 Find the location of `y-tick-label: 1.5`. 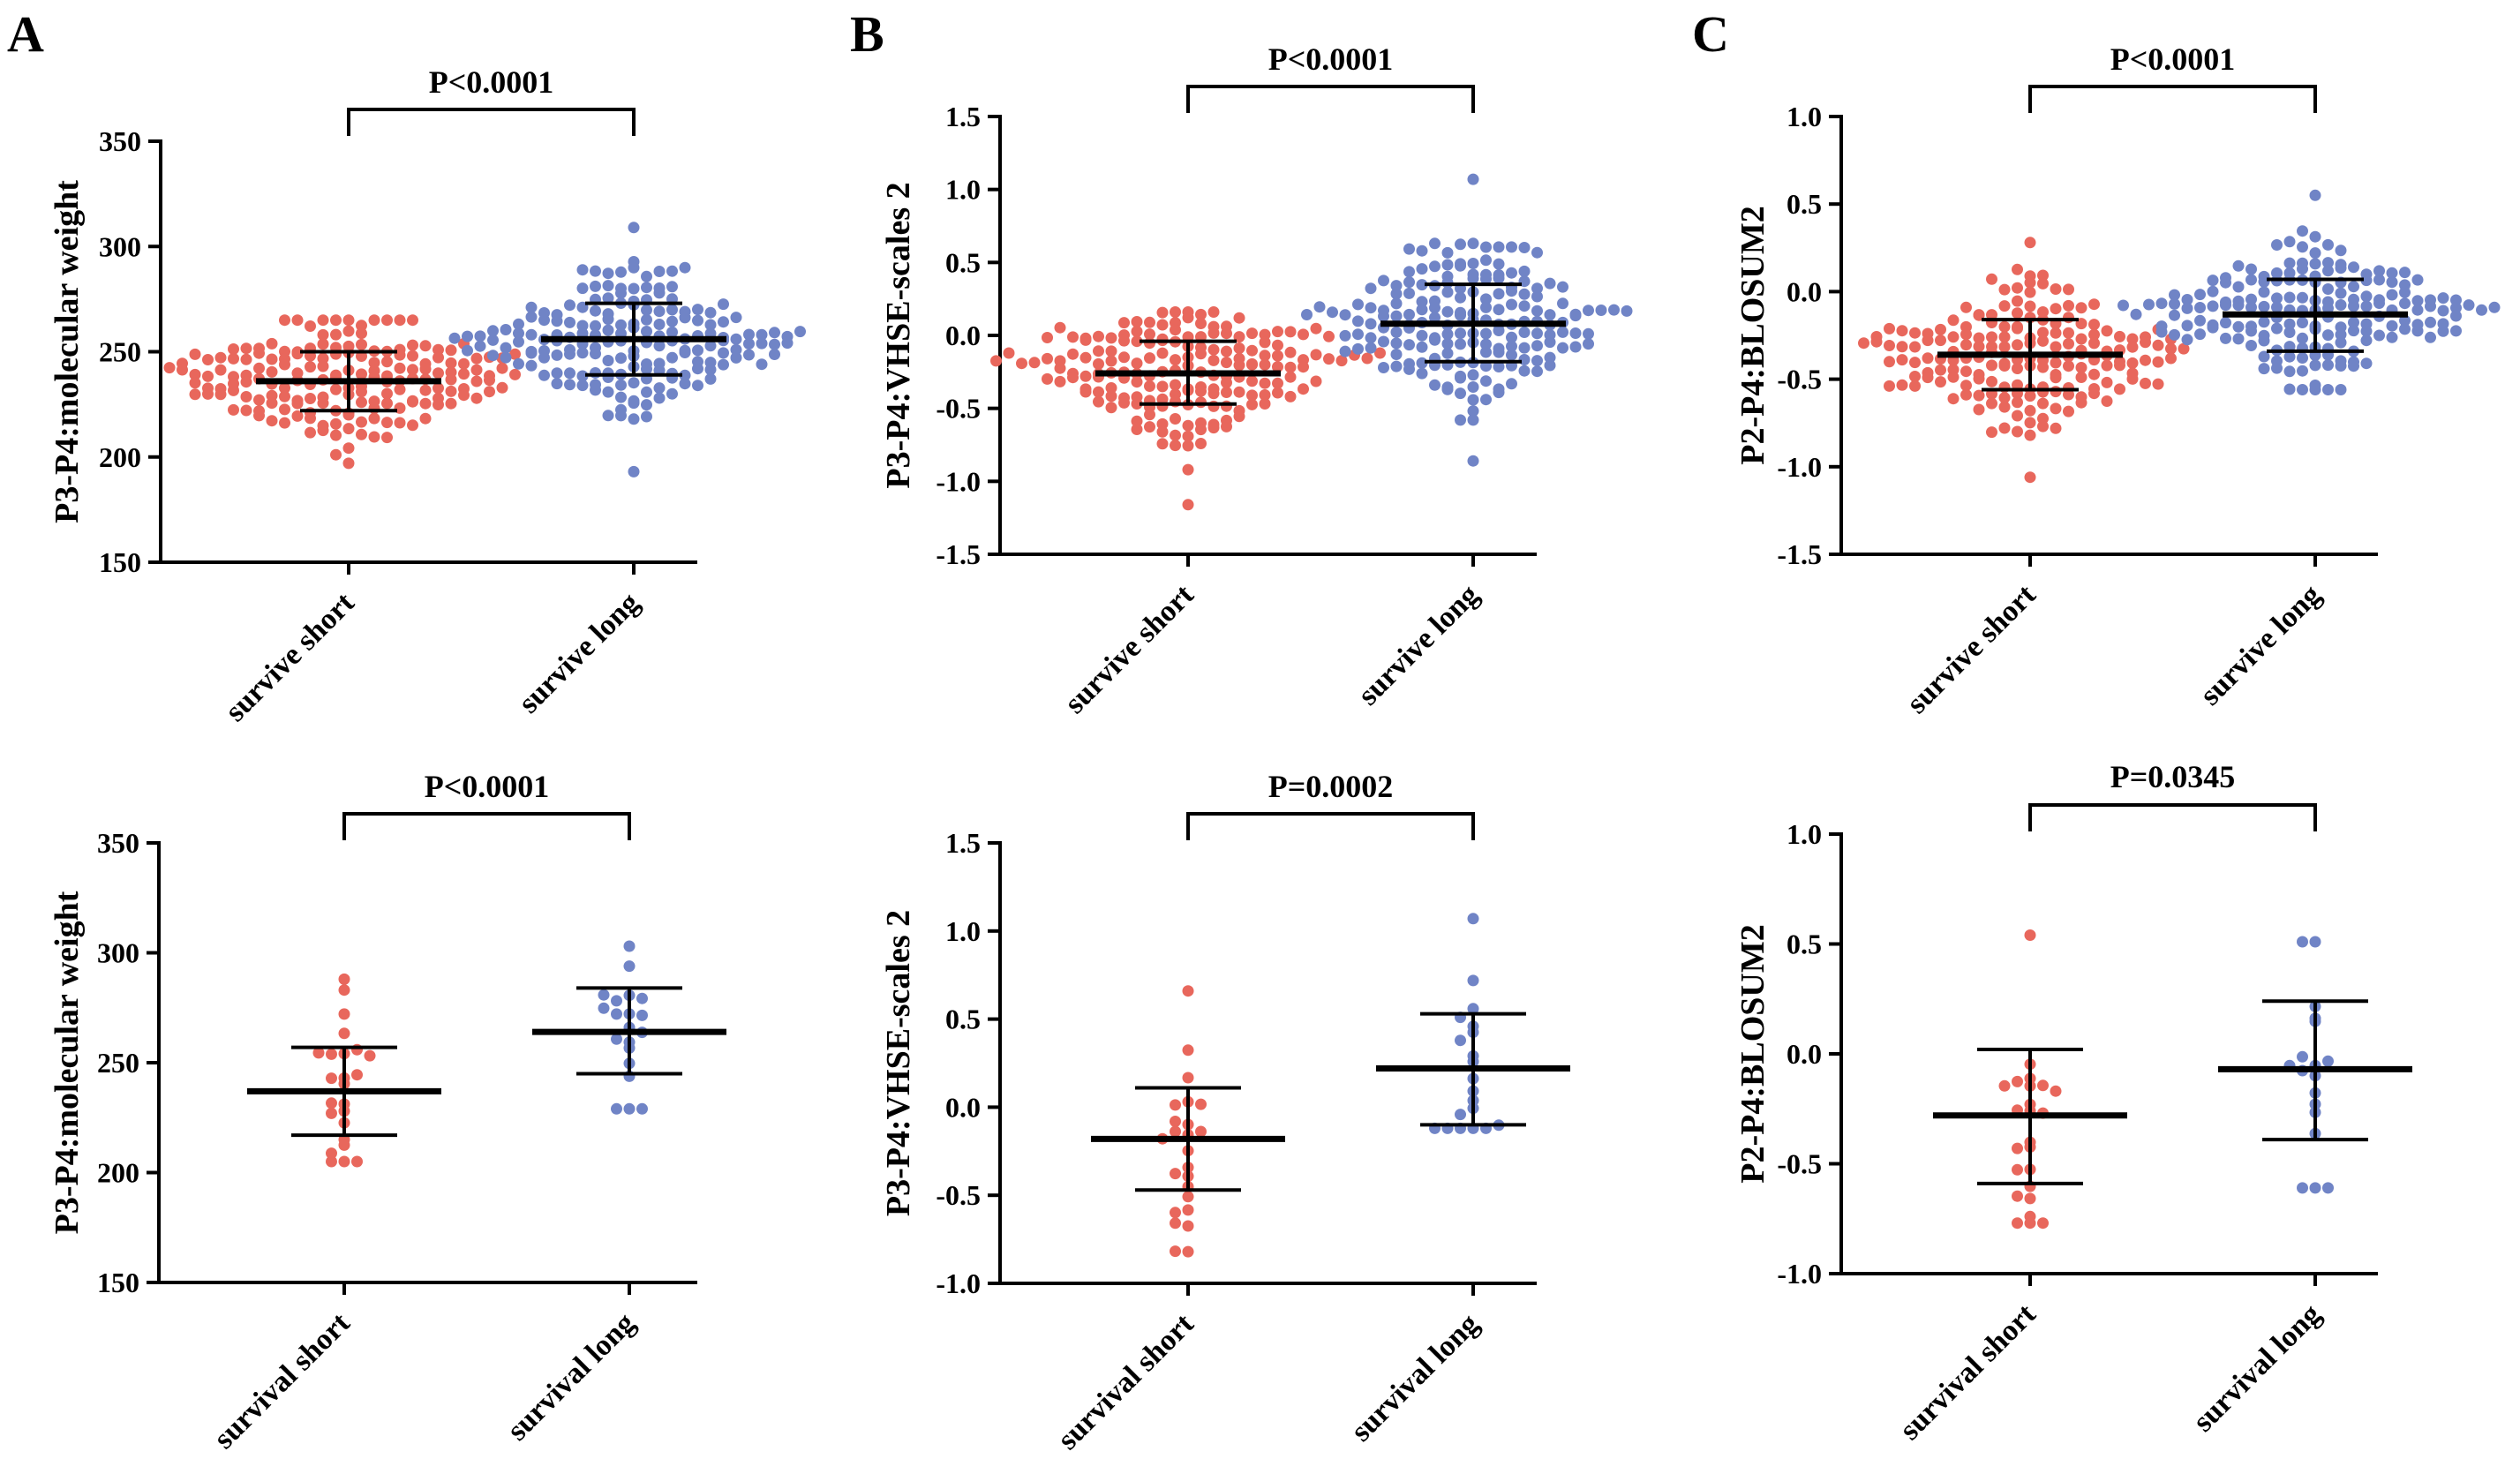

y-tick-label: 1.5 is located at coordinates (963, 116).